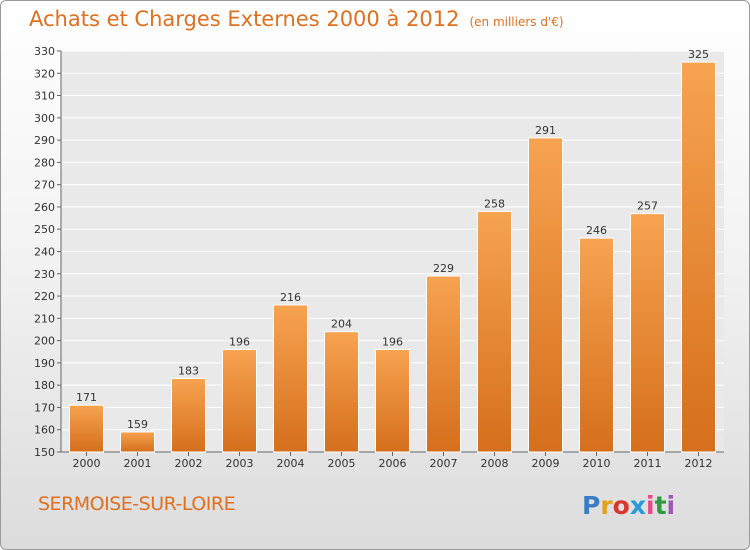  I want to click on y-tick-label: 320, so click(44, 73).